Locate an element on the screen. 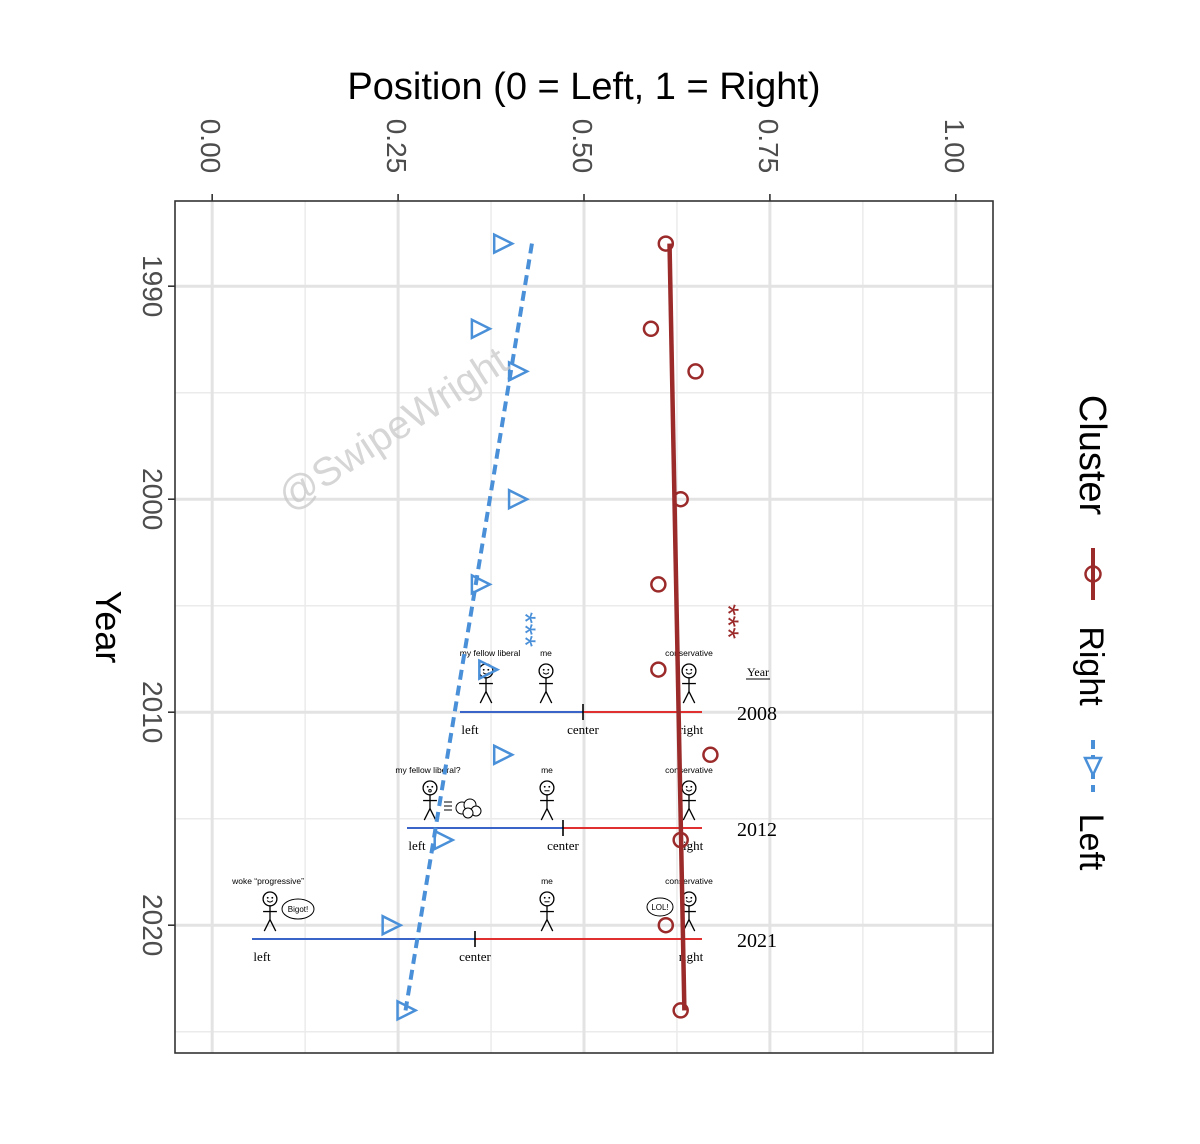 The image size is (1200, 1144). figure-label-left: my fellow liberal is located at coordinates (490, 653).